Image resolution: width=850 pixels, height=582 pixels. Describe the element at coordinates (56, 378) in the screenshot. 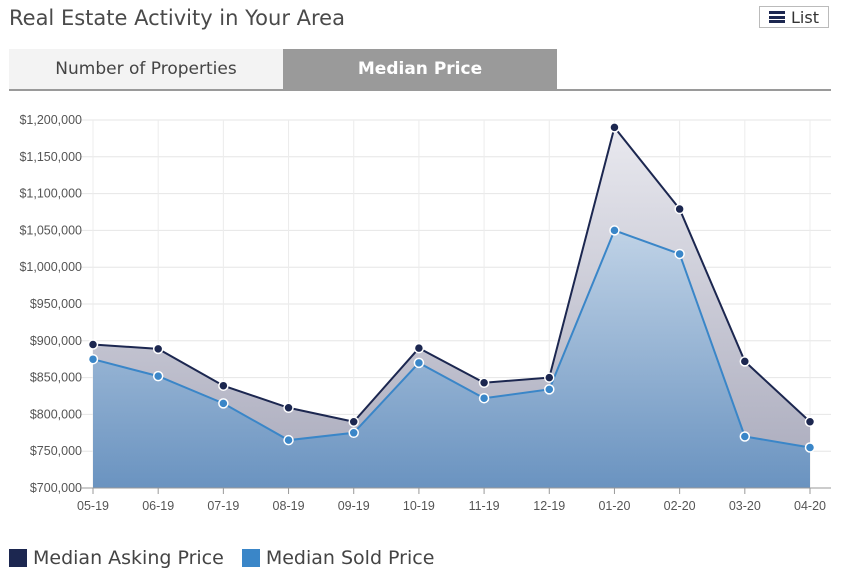

I see `y-tick-label: $850,000` at that location.